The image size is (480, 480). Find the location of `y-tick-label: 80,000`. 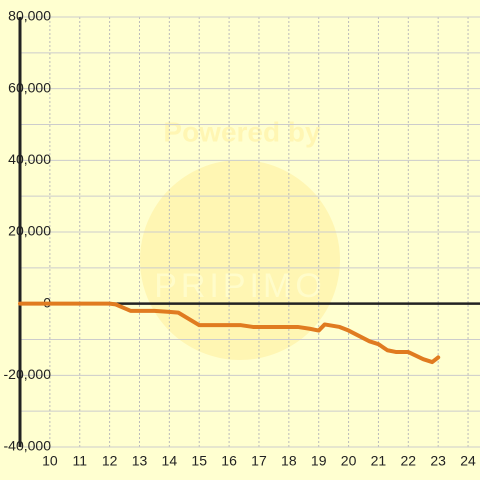

y-tick-label: 80,000 is located at coordinates (29, 16).